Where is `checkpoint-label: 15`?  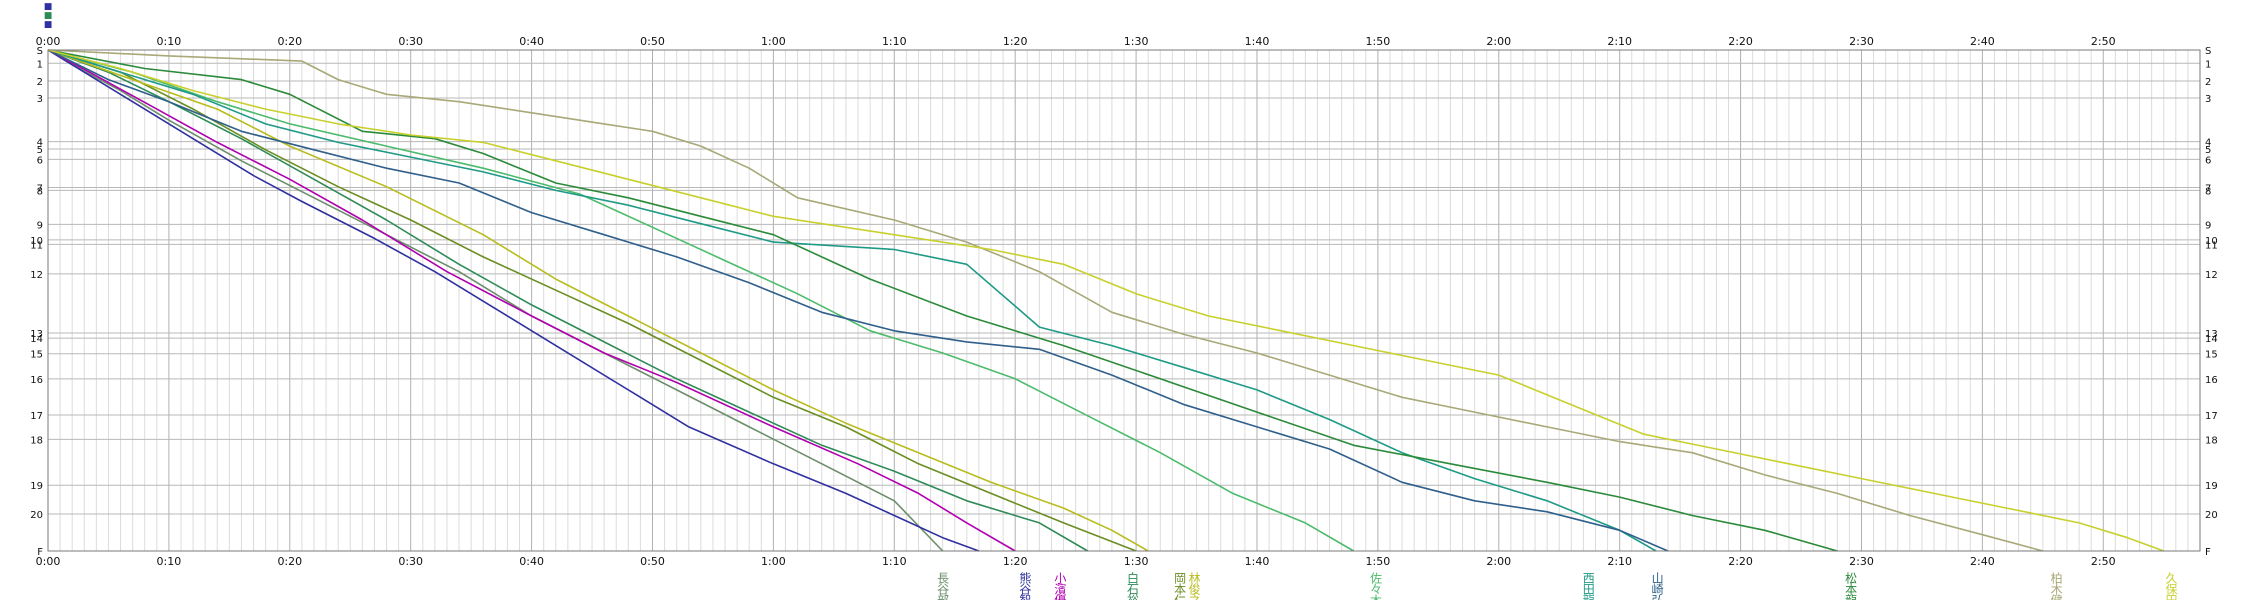 checkpoint-label: 15 is located at coordinates (36, 355).